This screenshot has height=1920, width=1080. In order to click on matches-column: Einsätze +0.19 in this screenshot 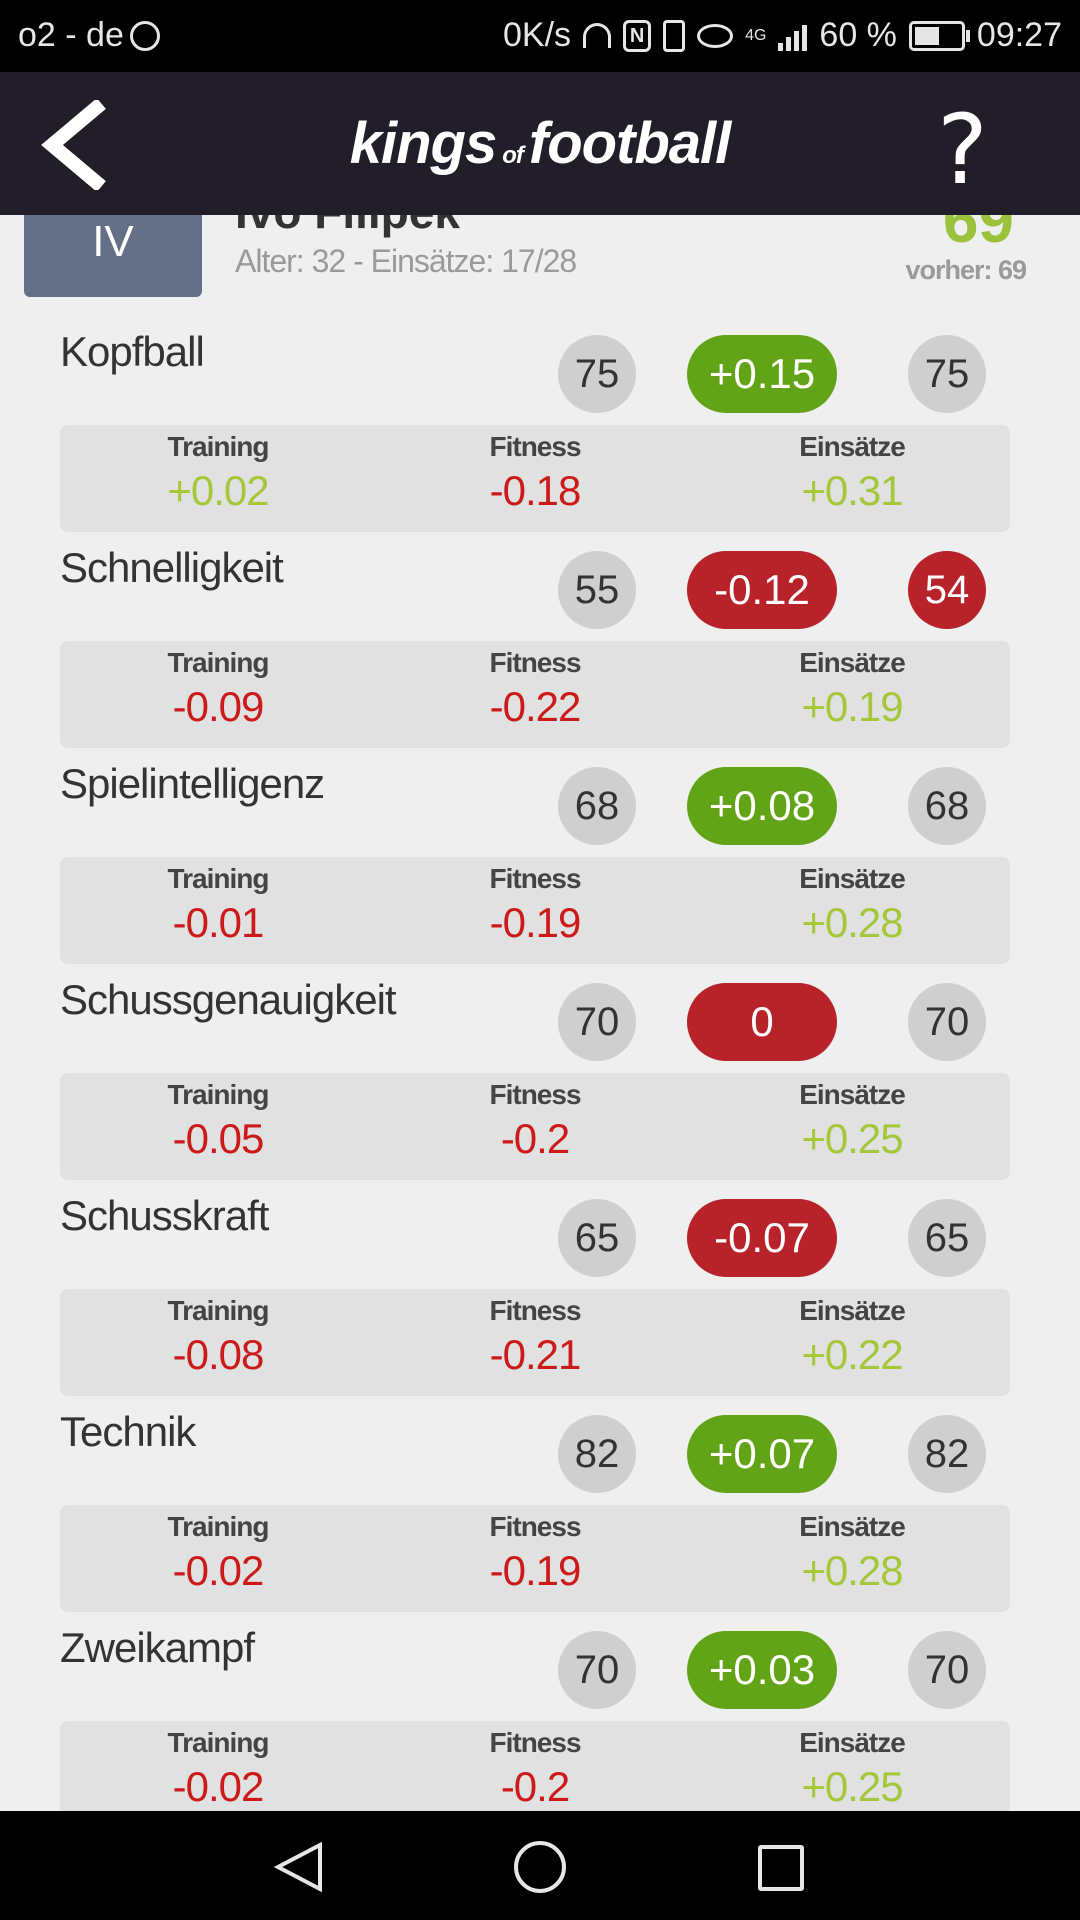, I will do `click(852, 689)`.